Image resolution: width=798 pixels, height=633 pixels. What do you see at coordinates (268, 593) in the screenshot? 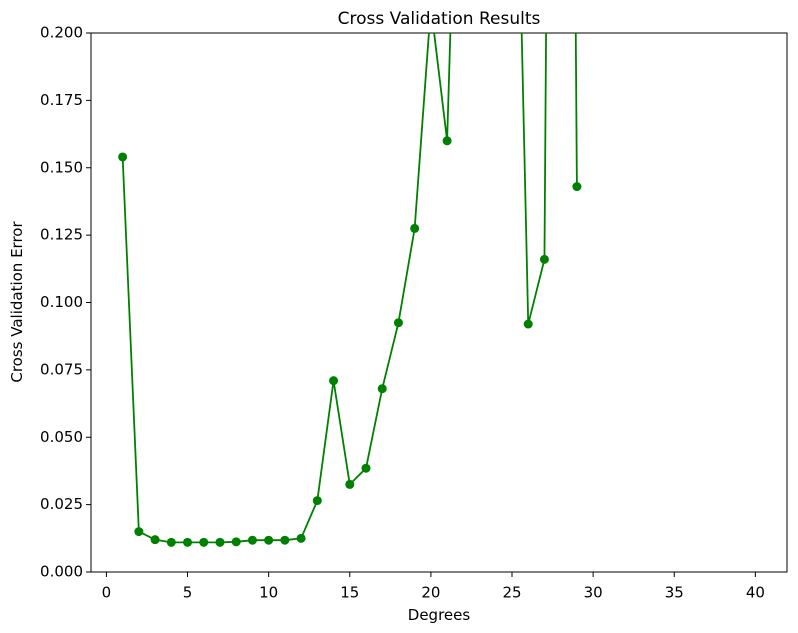
I see `x-tick-label: 10` at bounding box center [268, 593].